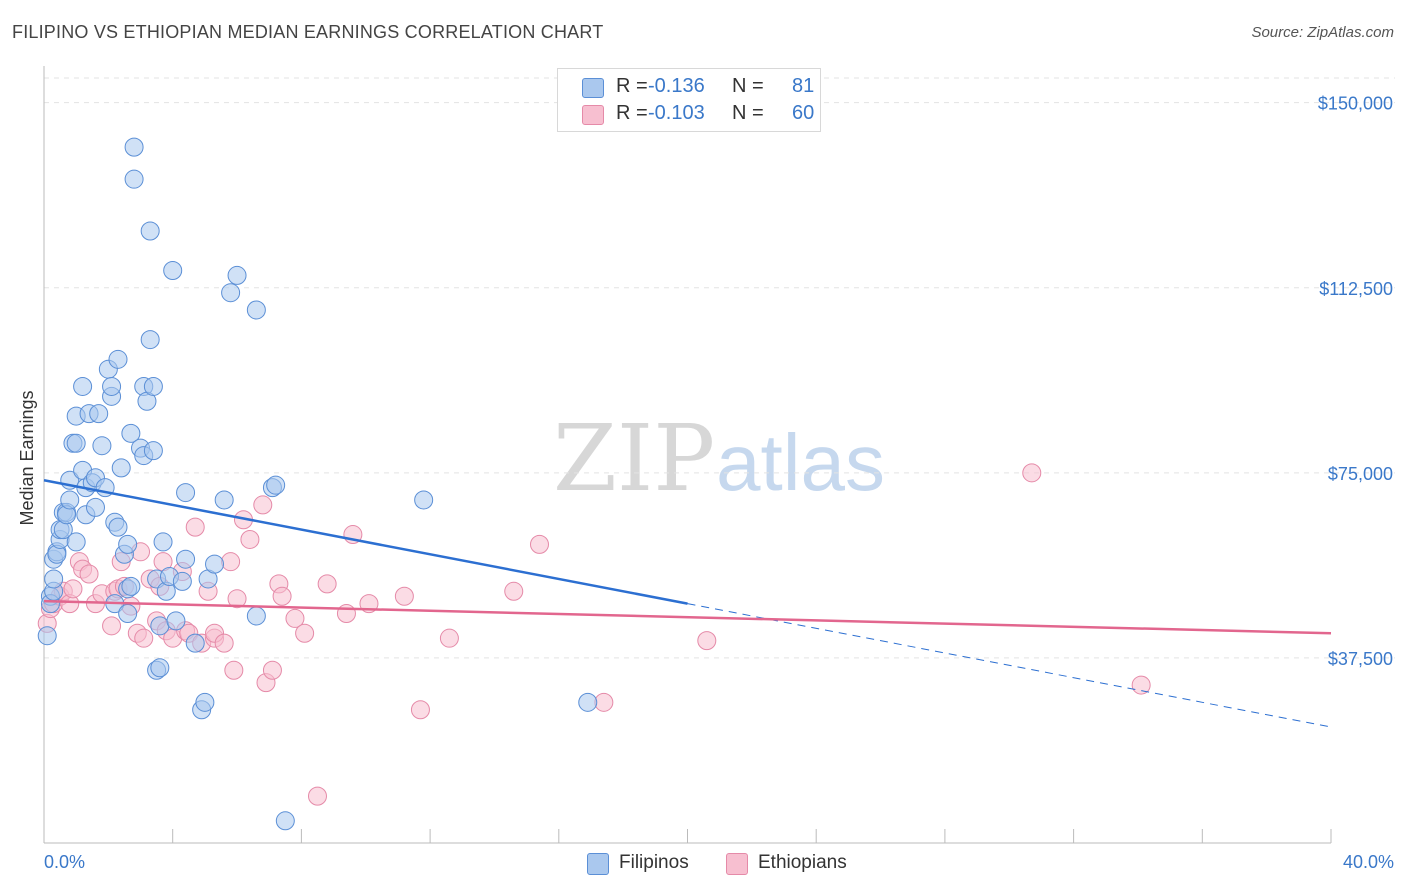  I want to click on watermark-atlas: atlas, so click(800, 462).